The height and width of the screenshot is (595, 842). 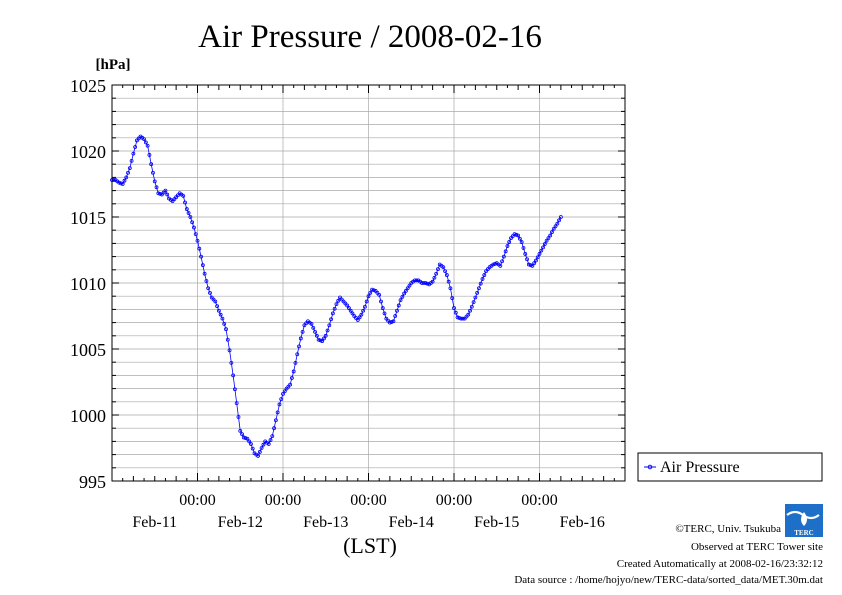 I want to click on x-tick-label-day: Feb-12, so click(x=240, y=522).